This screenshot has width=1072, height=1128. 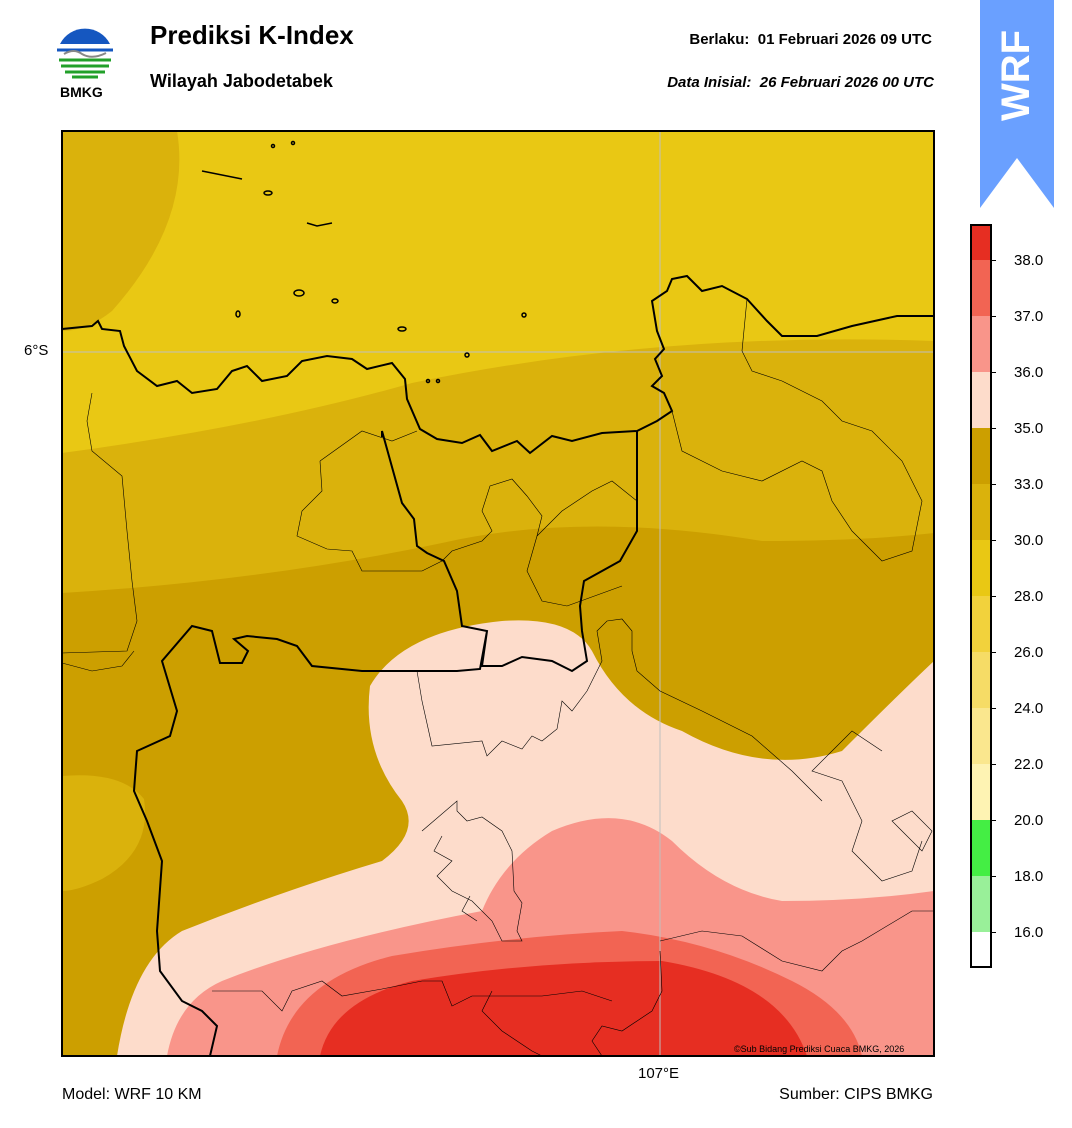 I want to click on wrf-badge: WRF, so click(x=1017, y=75).